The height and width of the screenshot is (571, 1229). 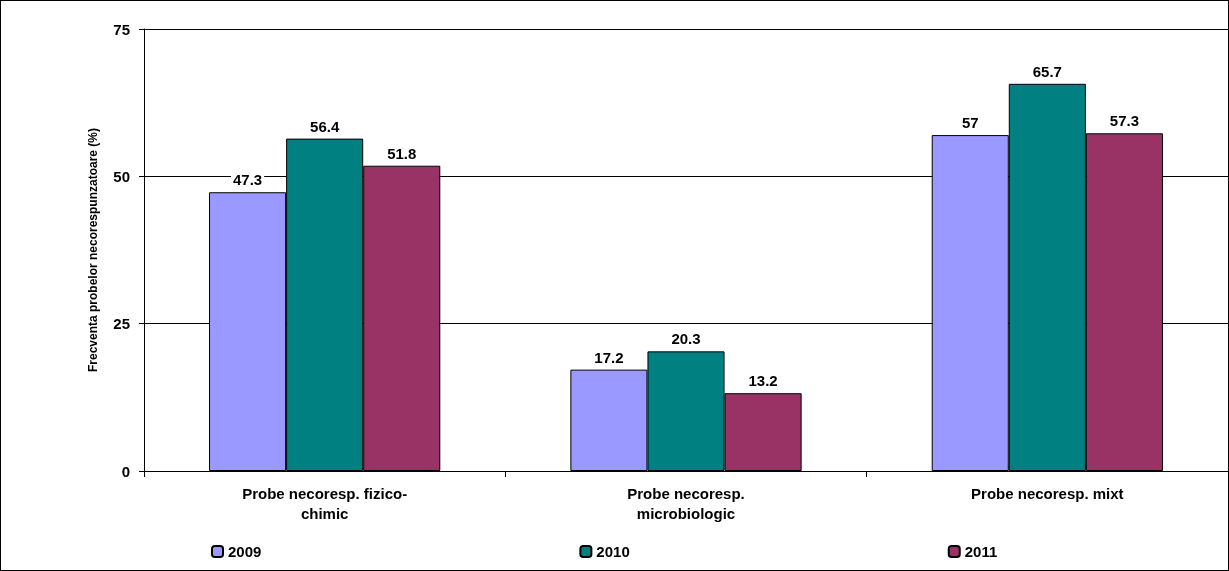 I want to click on data-label: 13.2, so click(x=763, y=381).